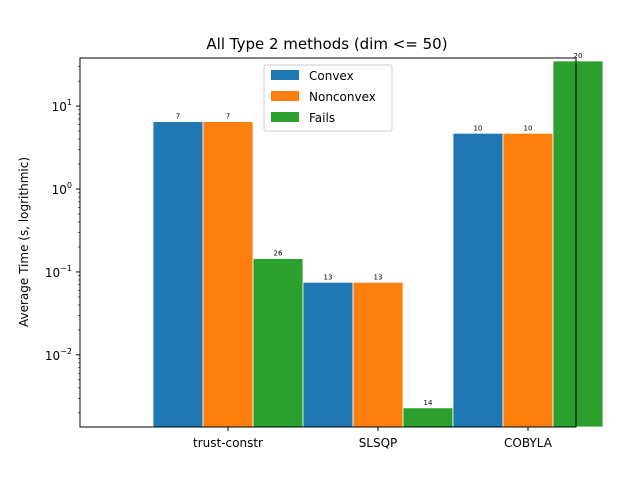  What do you see at coordinates (342, 97) in the screenshot?
I see `legend-label-nonconvex: Nonconvex` at bounding box center [342, 97].